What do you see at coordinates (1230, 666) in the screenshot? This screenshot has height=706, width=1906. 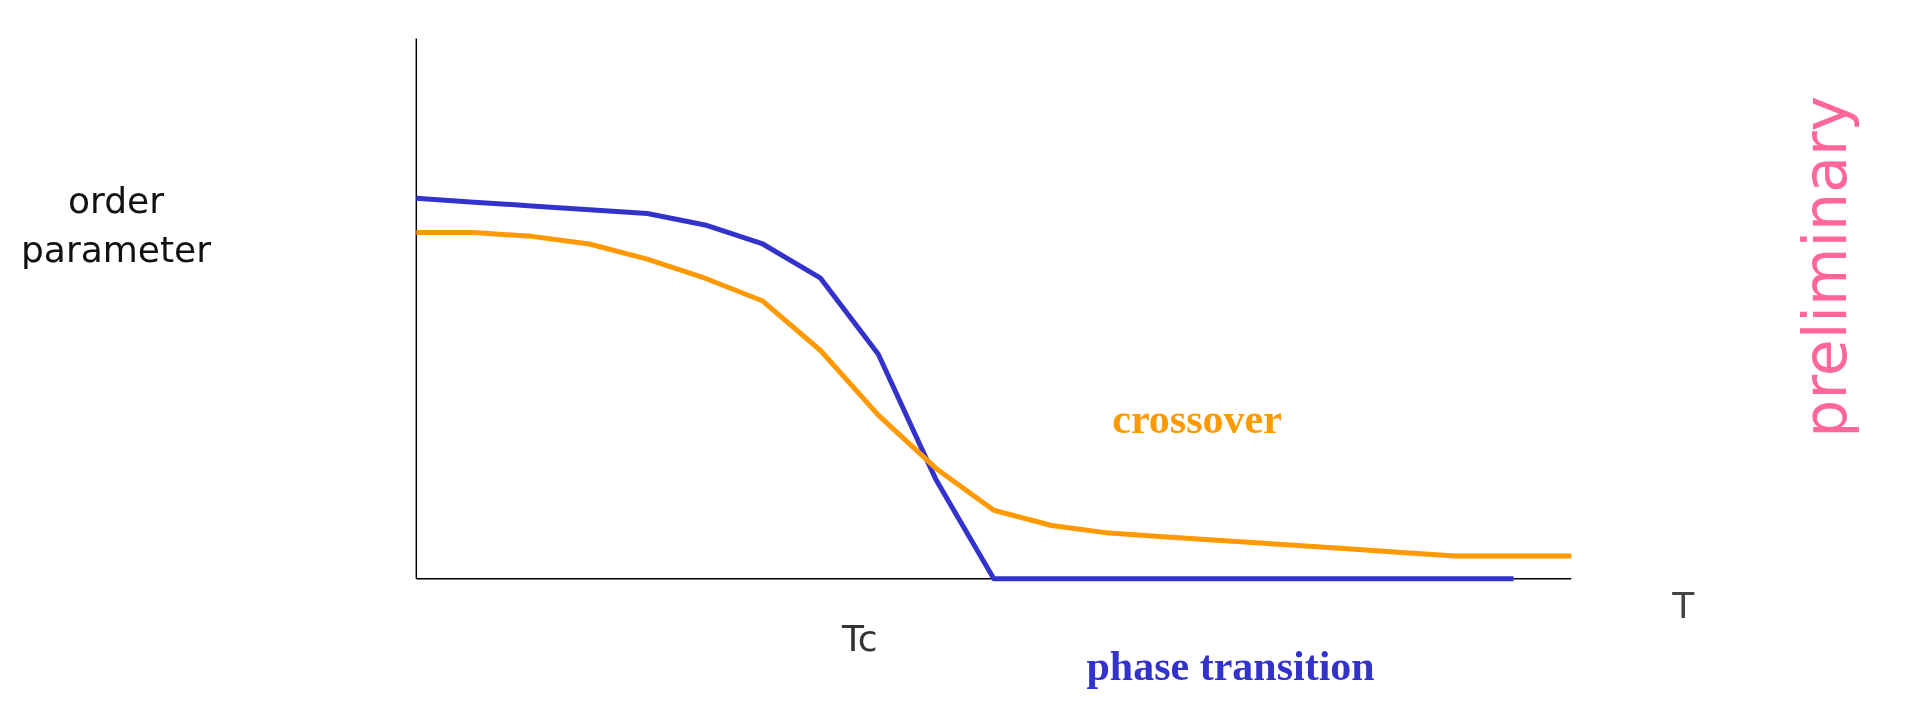 I see `series-label: phase transition` at bounding box center [1230, 666].